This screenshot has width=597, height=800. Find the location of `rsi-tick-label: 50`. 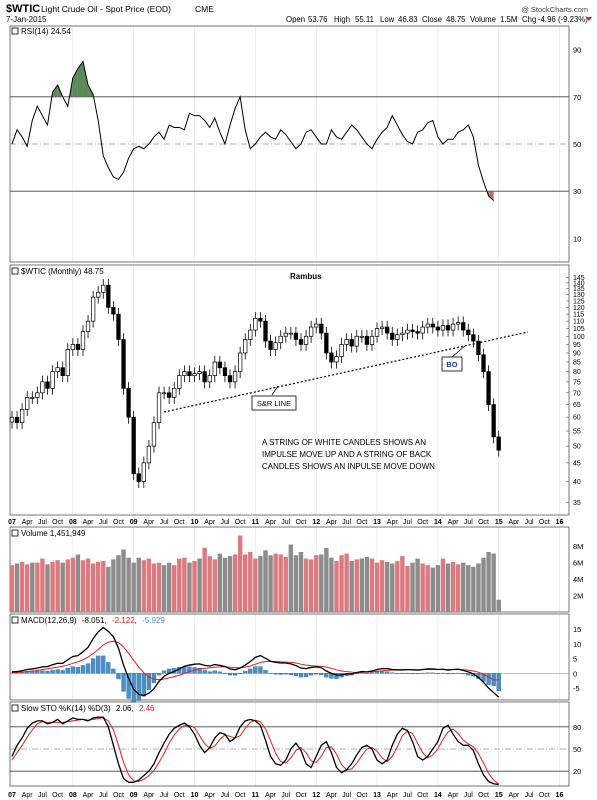

rsi-tick-label: 50 is located at coordinates (577, 144).